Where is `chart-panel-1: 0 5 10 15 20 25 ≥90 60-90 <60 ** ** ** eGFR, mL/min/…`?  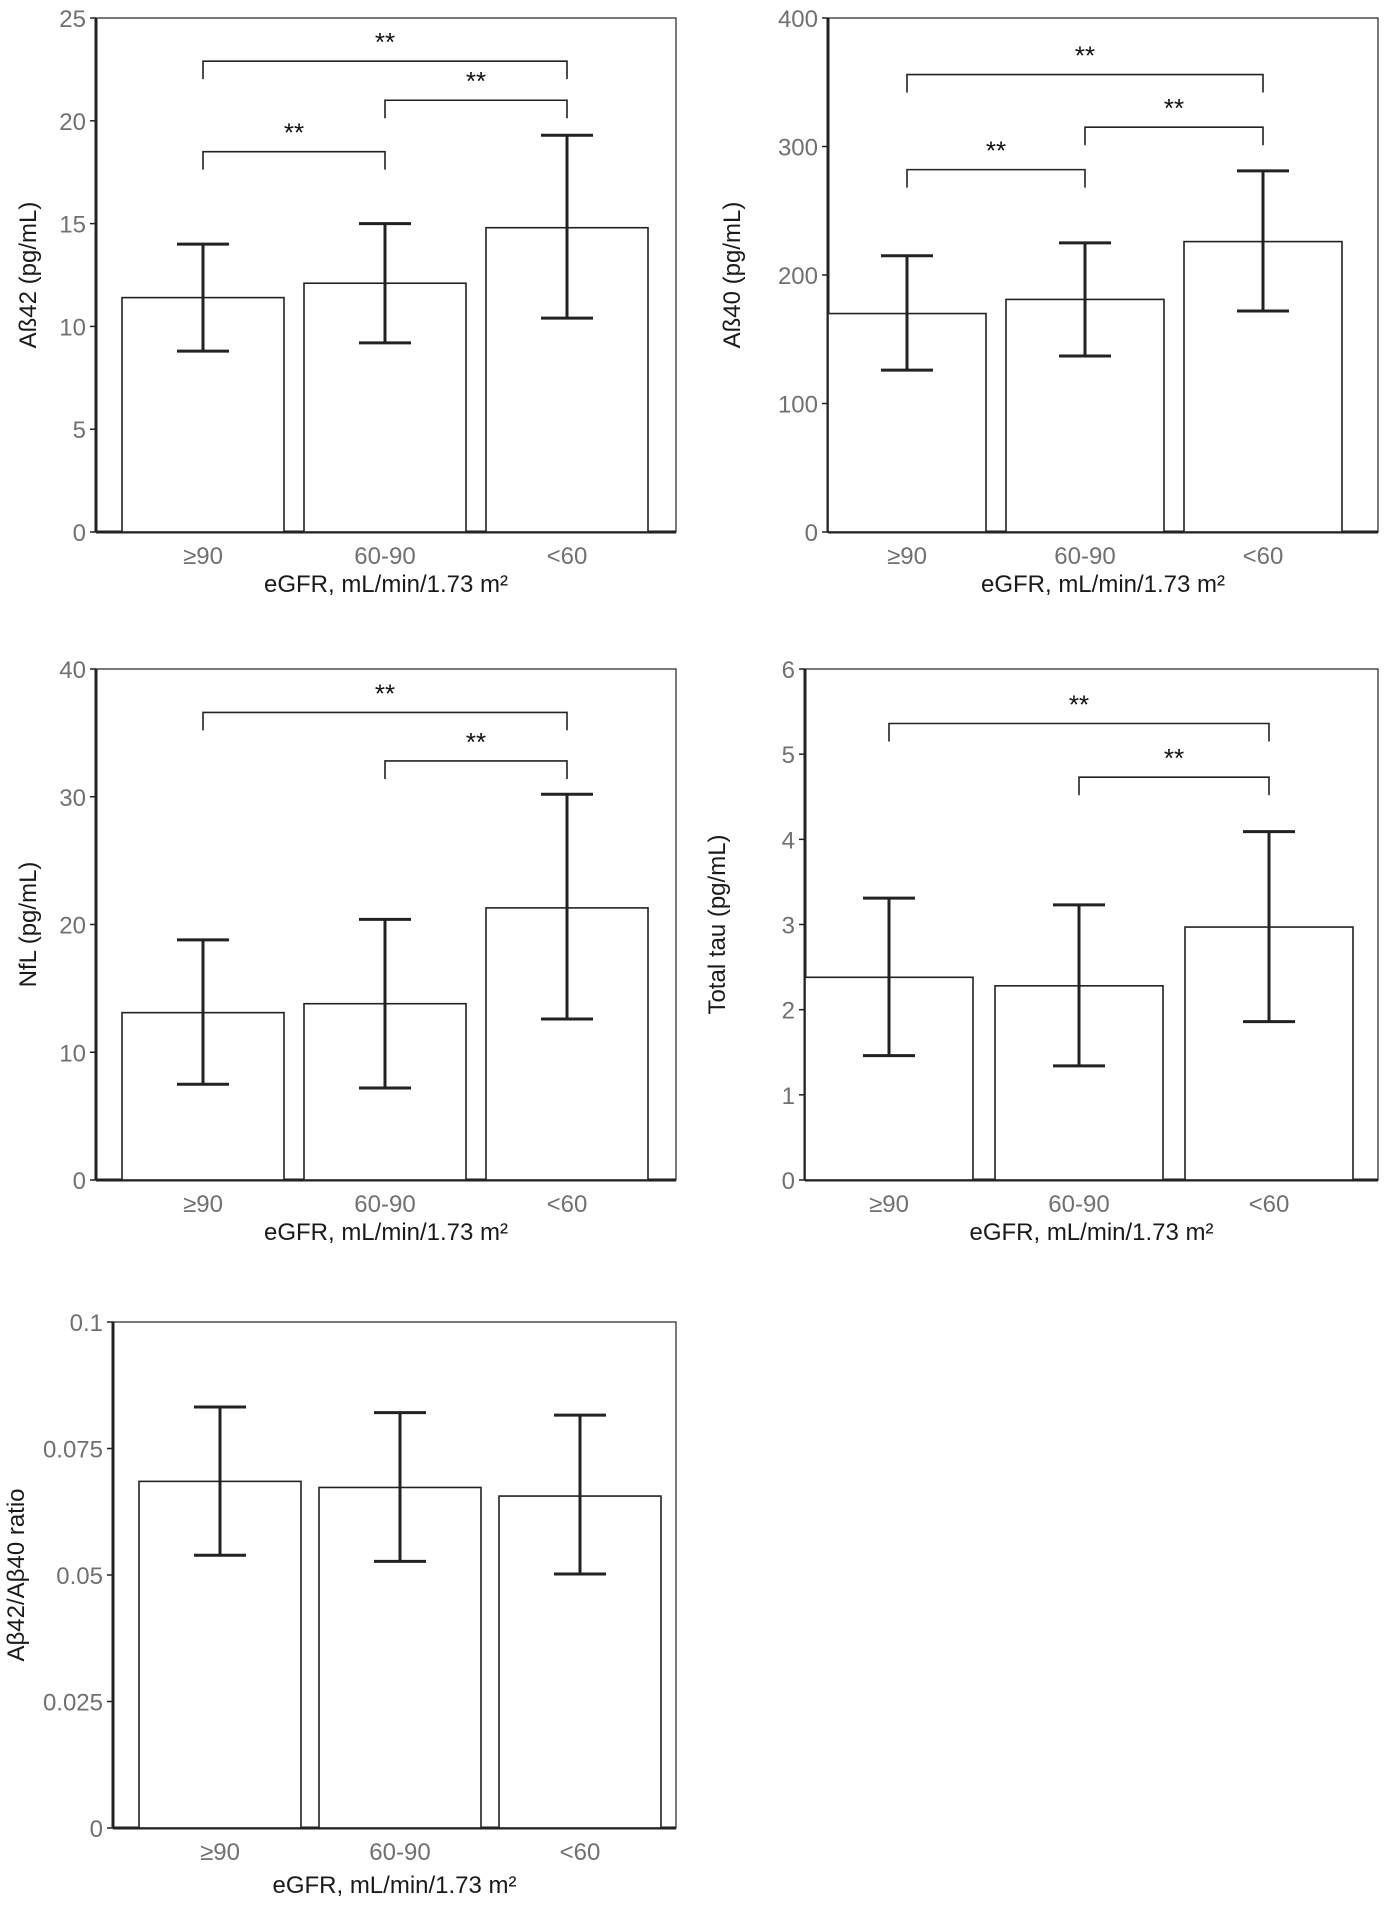
chart-panel-1: 0 5 10 15 20 25 ≥90 60-90 <60 ** ** ** eGFR, mL/min/… is located at coordinates (346, 302).